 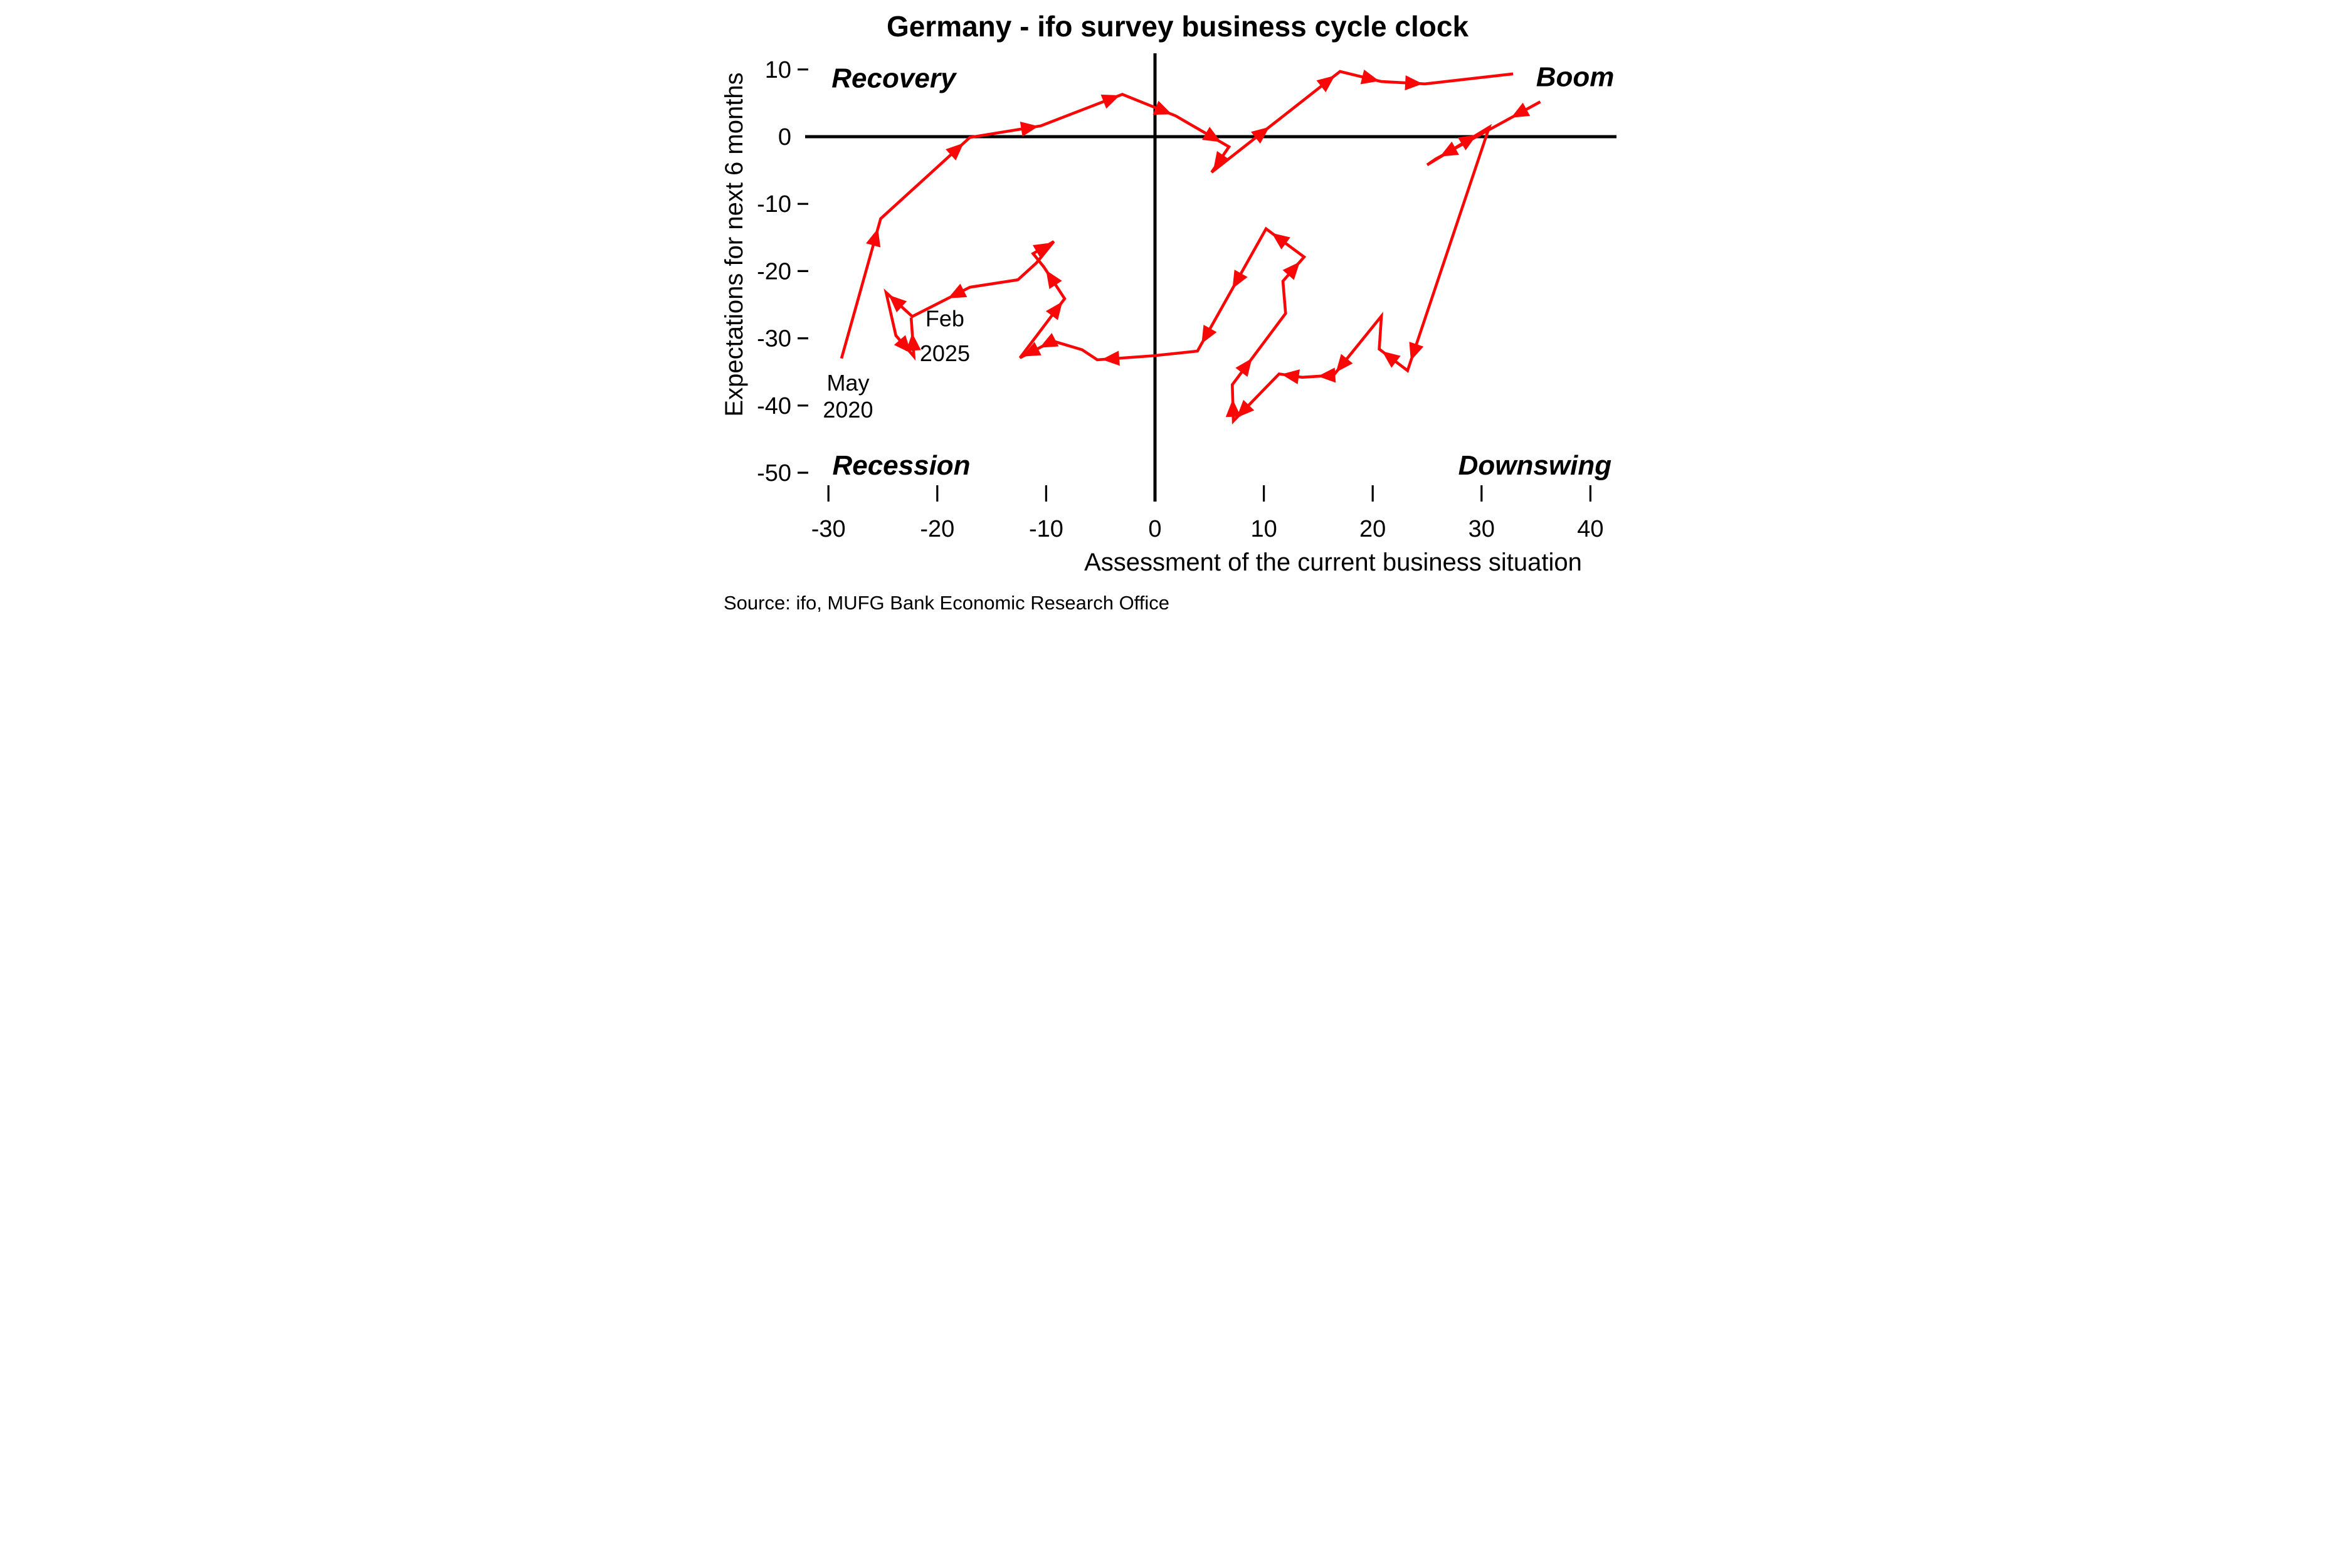 What do you see at coordinates (1372, 529) in the screenshot?
I see `x-tick-label: 20` at bounding box center [1372, 529].